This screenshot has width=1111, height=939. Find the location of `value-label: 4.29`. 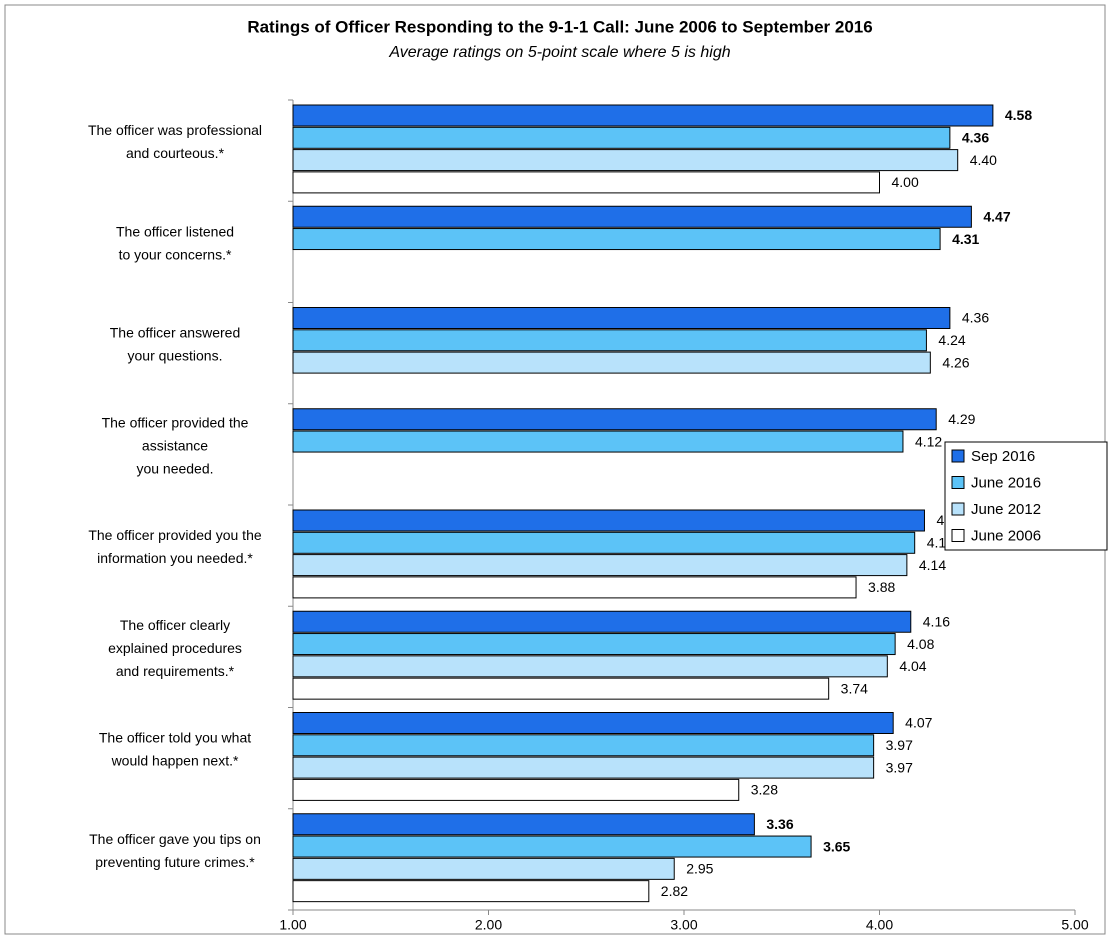

value-label: 4.29 is located at coordinates (961, 419).